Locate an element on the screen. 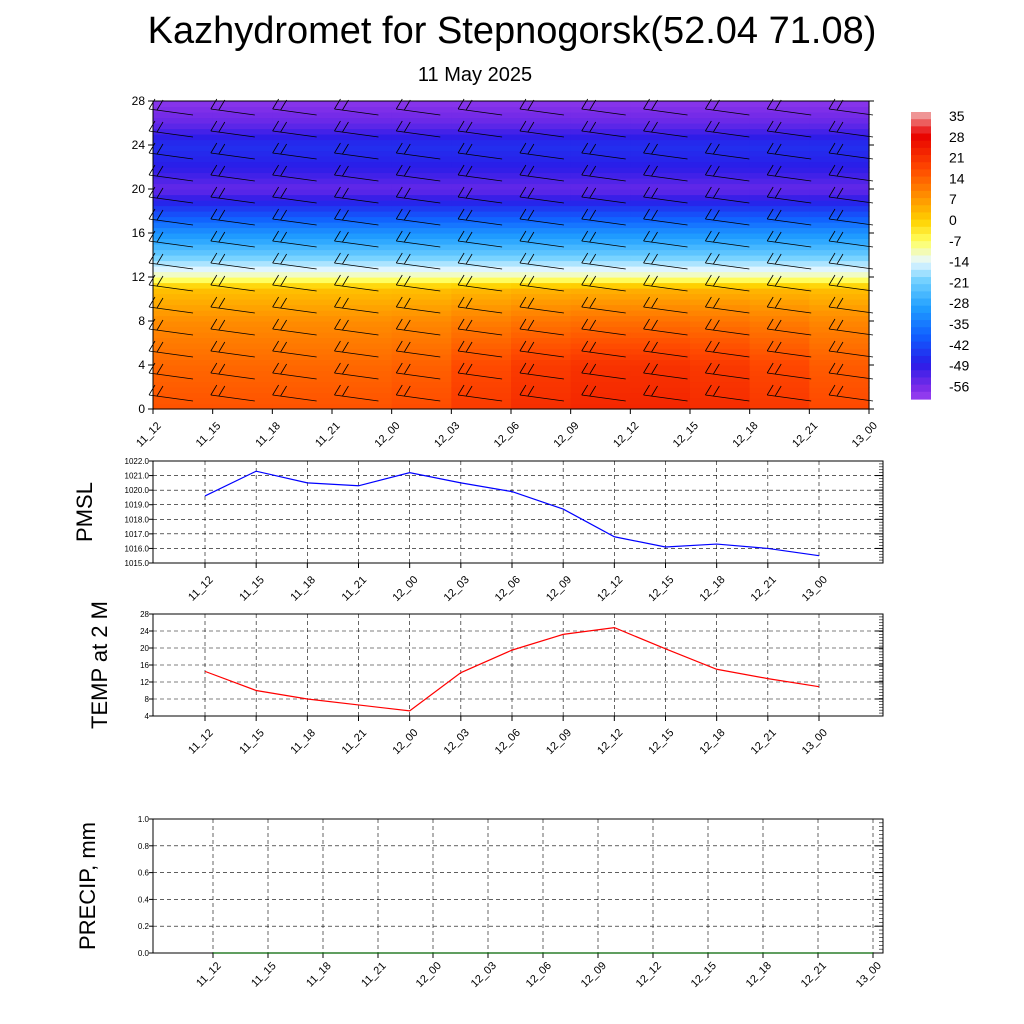  y-tick-label: 12 is located at coordinates (139, 277).